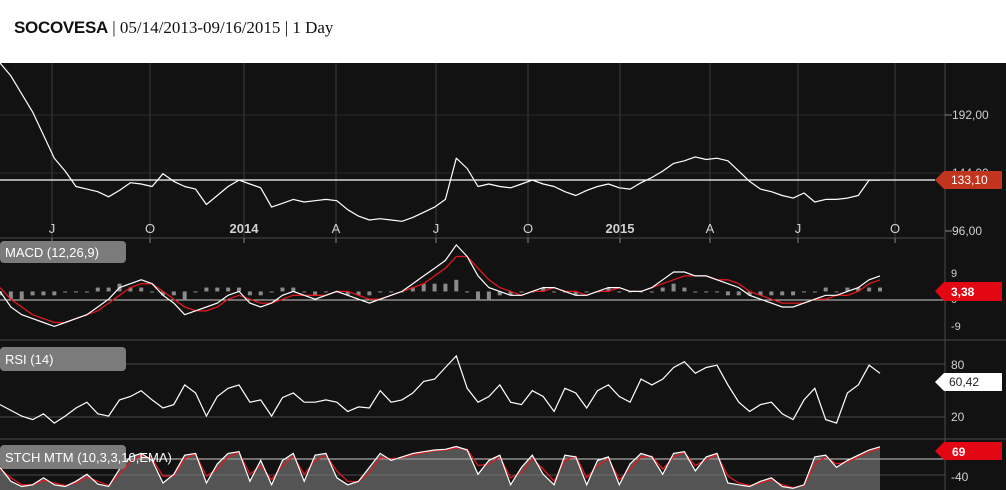 This screenshot has height=490, width=1006. What do you see at coordinates (440, 389) in the screenshot?
I see `rsi-line` at bounding box center [440, 389].